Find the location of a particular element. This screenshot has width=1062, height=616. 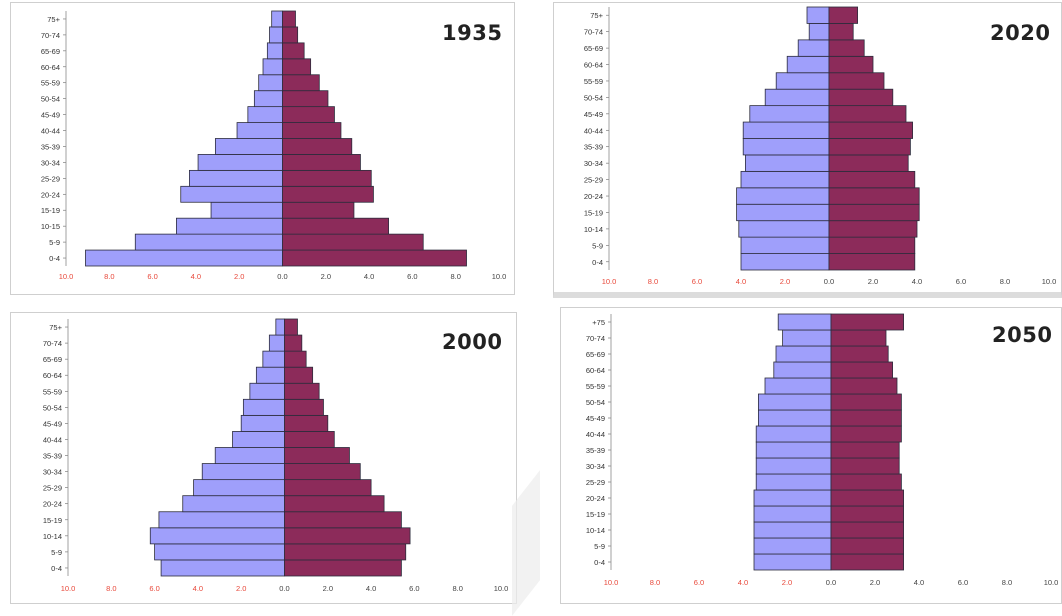

age-label: 45-49 is located at coordinates (52, 423).